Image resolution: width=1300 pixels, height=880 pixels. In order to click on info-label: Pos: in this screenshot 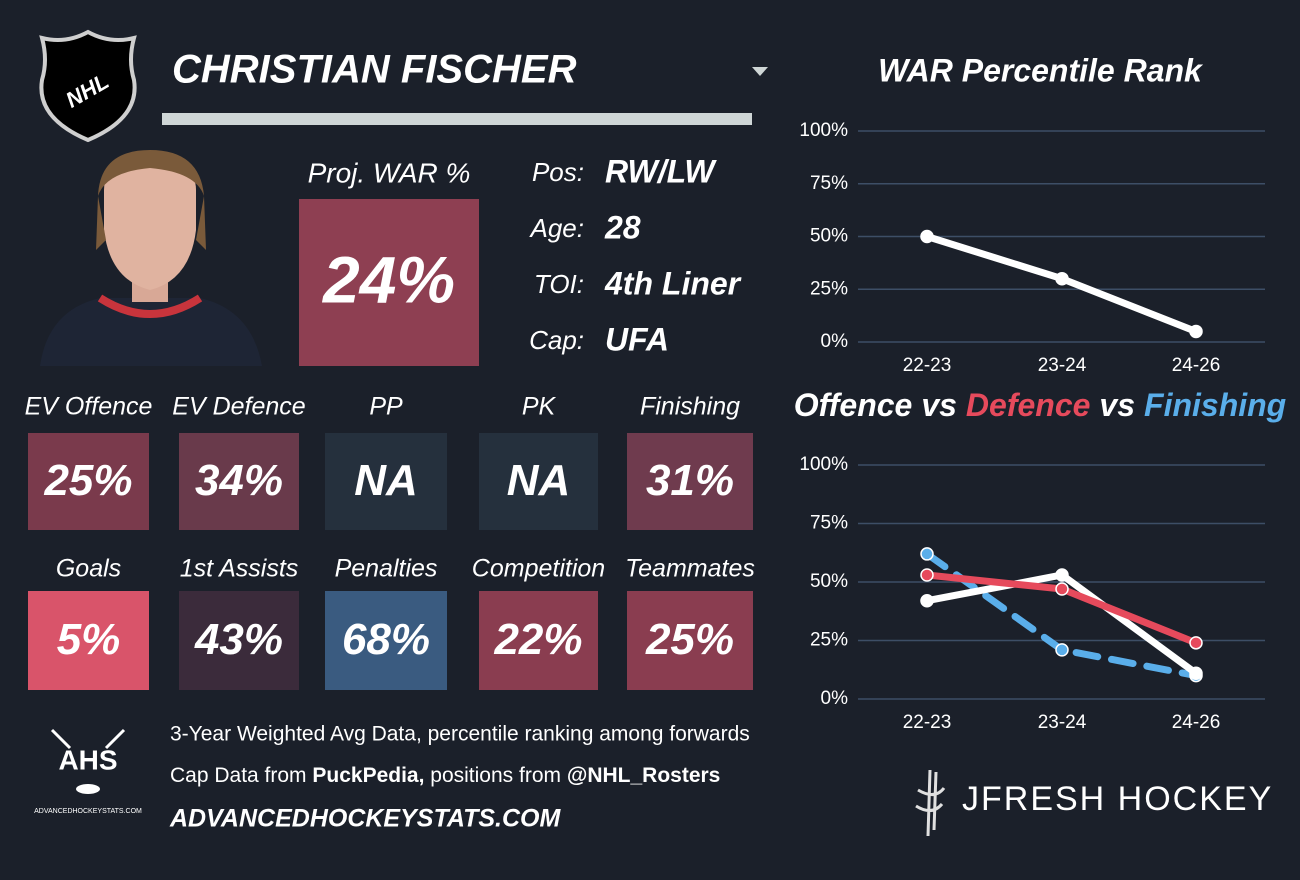, I will do `click(558, 172)`.